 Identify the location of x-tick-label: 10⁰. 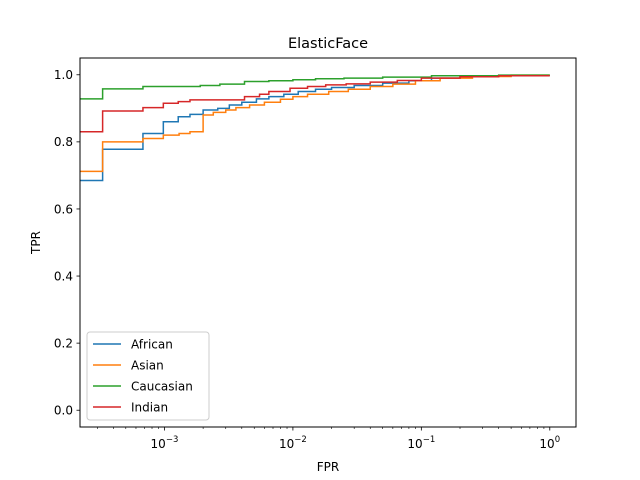
(549, 443).